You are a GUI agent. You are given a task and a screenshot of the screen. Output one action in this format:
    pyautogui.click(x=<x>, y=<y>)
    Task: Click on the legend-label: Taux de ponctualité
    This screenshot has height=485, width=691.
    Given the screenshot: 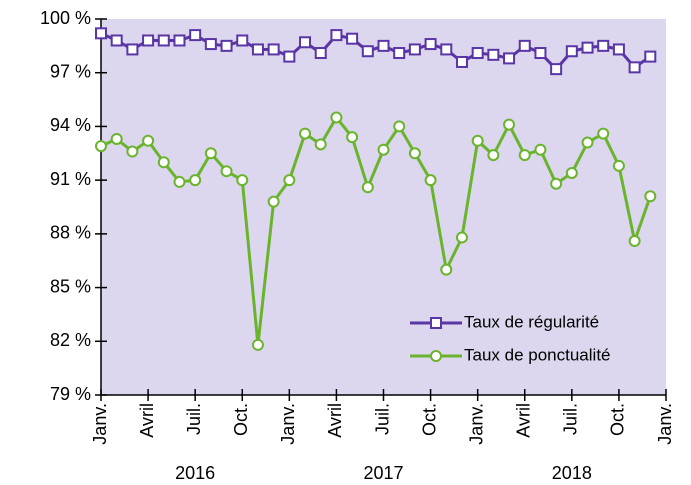 What is the action you would take?
    pyautogui.click(x=537, y=354)
    